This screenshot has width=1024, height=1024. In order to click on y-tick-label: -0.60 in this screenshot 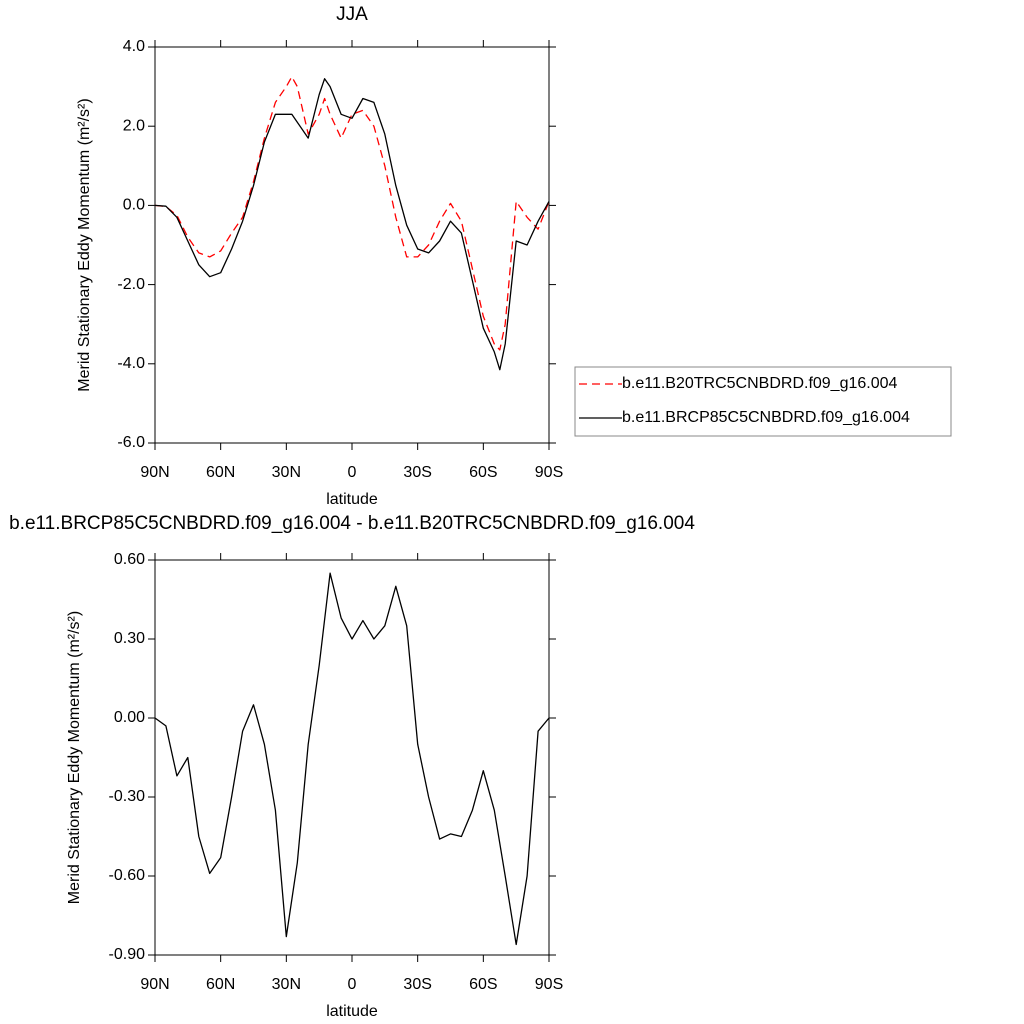, I will do `click(127, 875)`.